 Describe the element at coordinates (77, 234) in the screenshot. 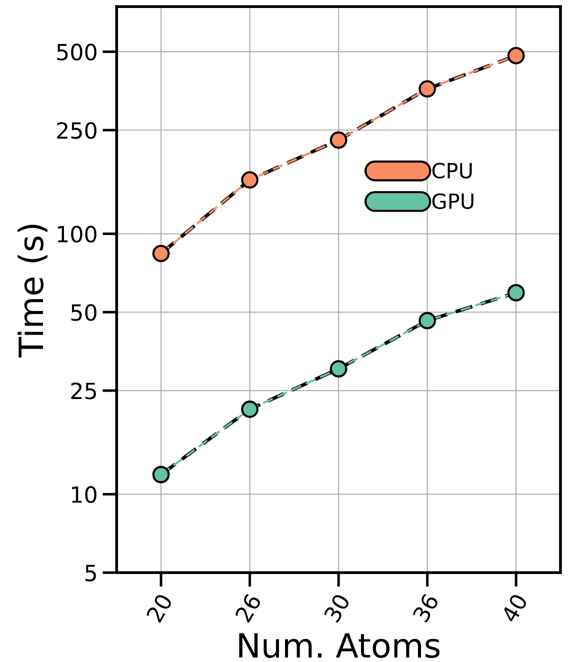

I see `y-tick-label: 100` at that location.